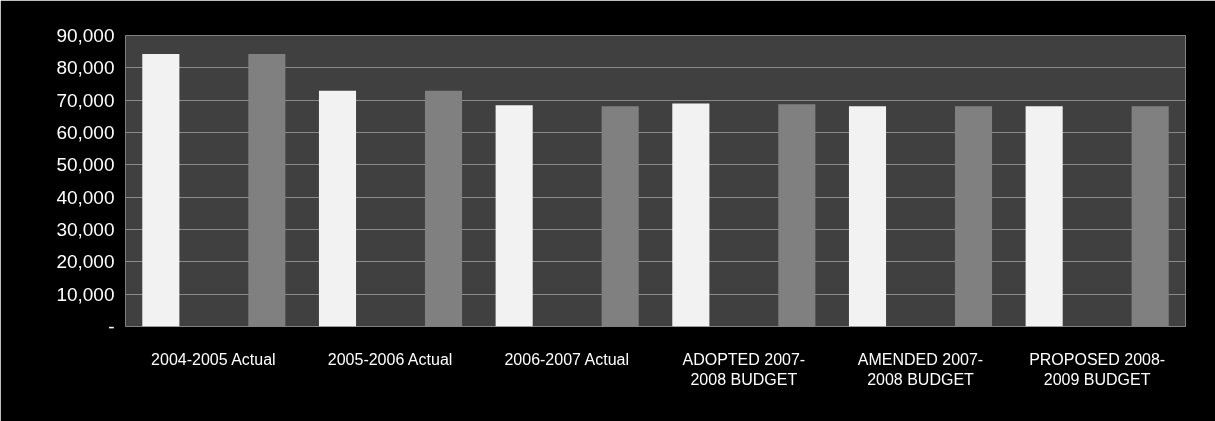  Describe the element at coordinates (85, 100) in the screenshot. I see `y-tick-label: 70,000` at that location.